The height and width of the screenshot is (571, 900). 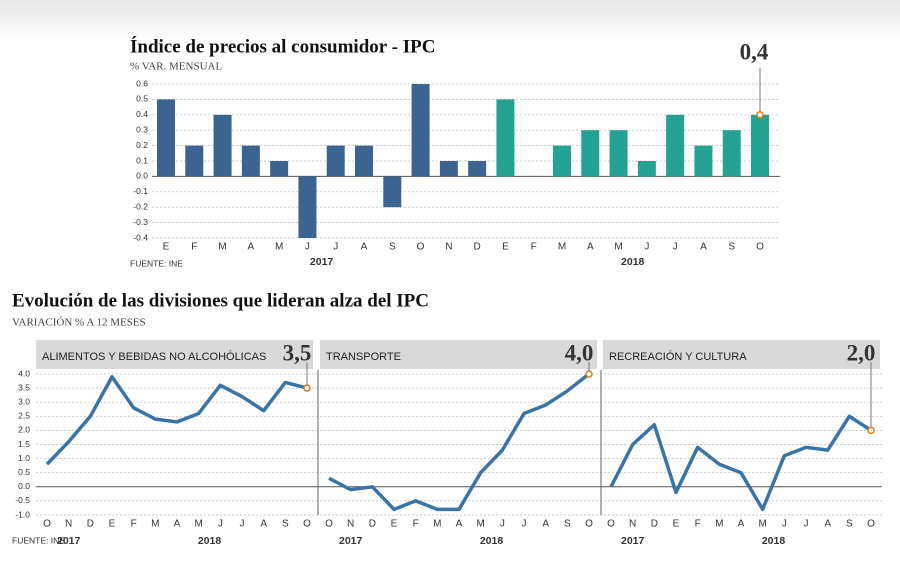 What do you see at coordinates (140, 191) in the screenshot?
I see `y-tick-label: -0.1` at bounding box center [140, 191].